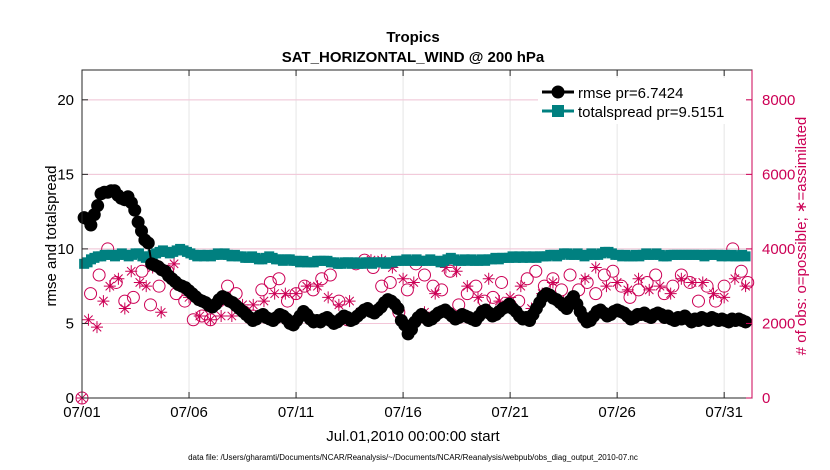  I want to click on x-tick-label: 07/21, so click(510, 412).